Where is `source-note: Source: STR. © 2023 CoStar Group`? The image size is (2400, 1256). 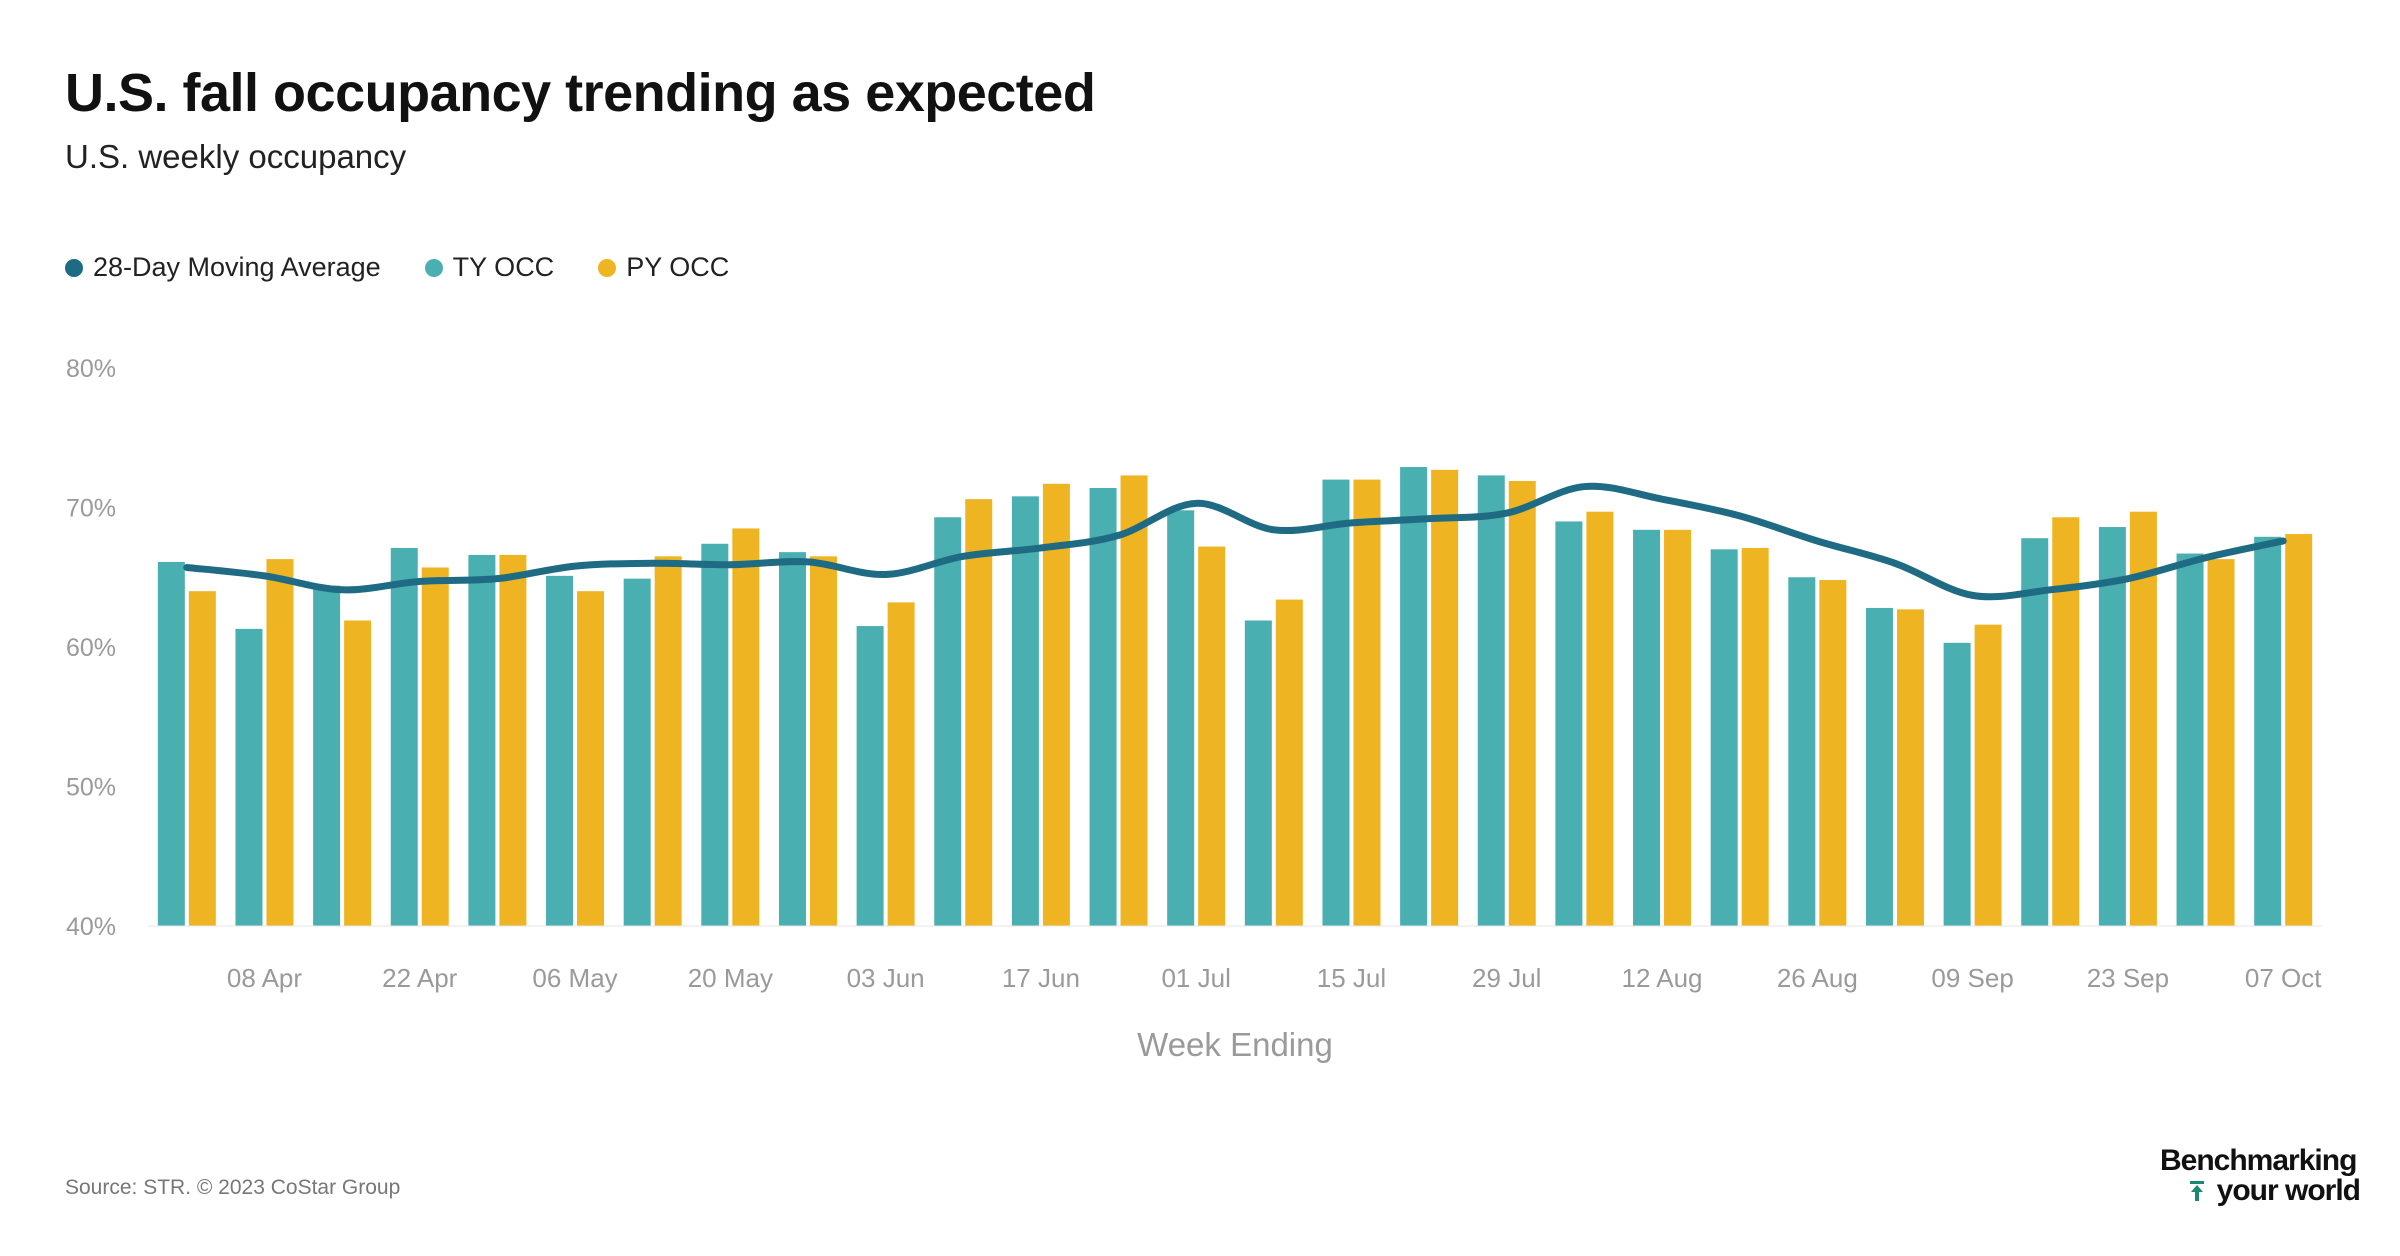
source-note: Source: STR. © 2023 CoStar Group is located at coordinates (233, 1187).